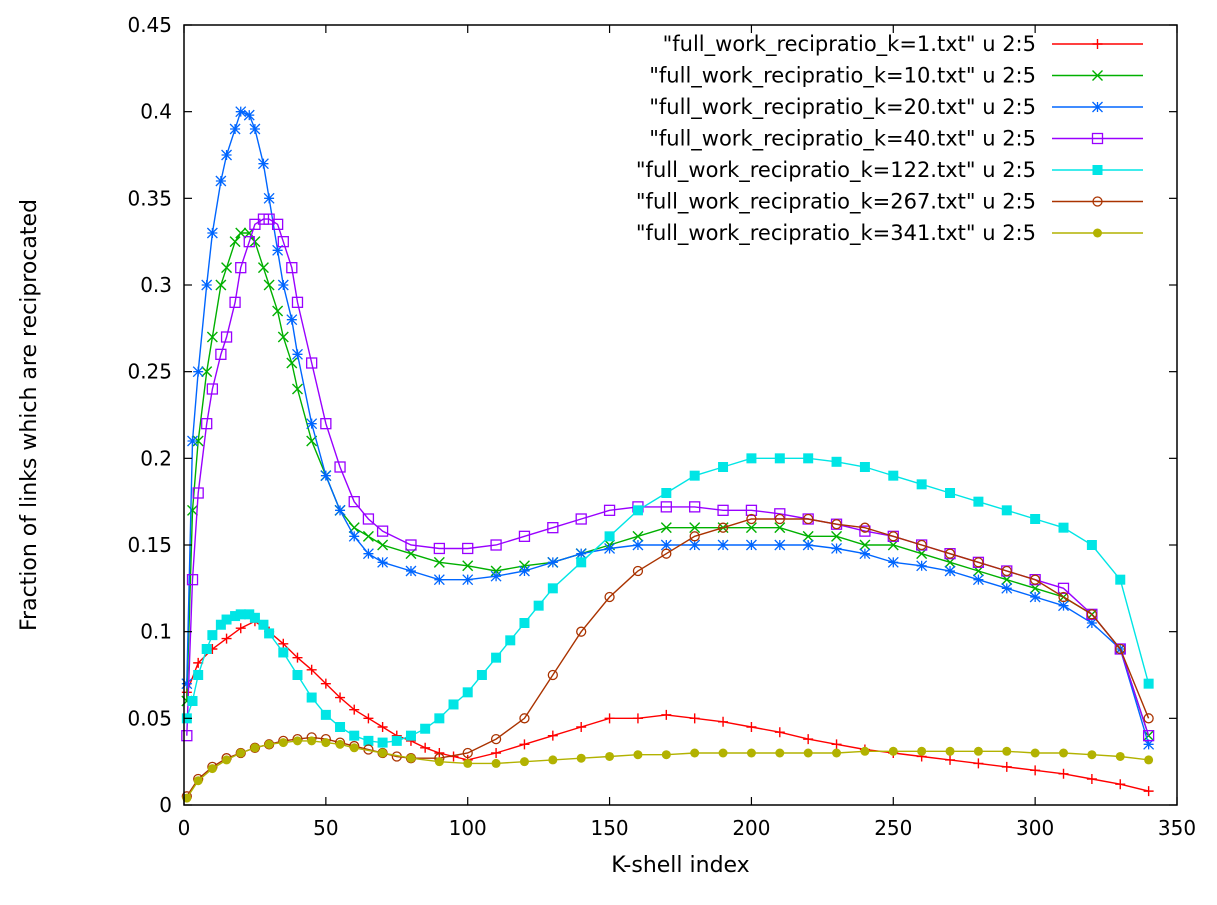  Describe the element at coordinates (836, 202) in the screenshot. I see `legend-label: "full_work_recipratio_k=267.txt" u 2:5` at that location.